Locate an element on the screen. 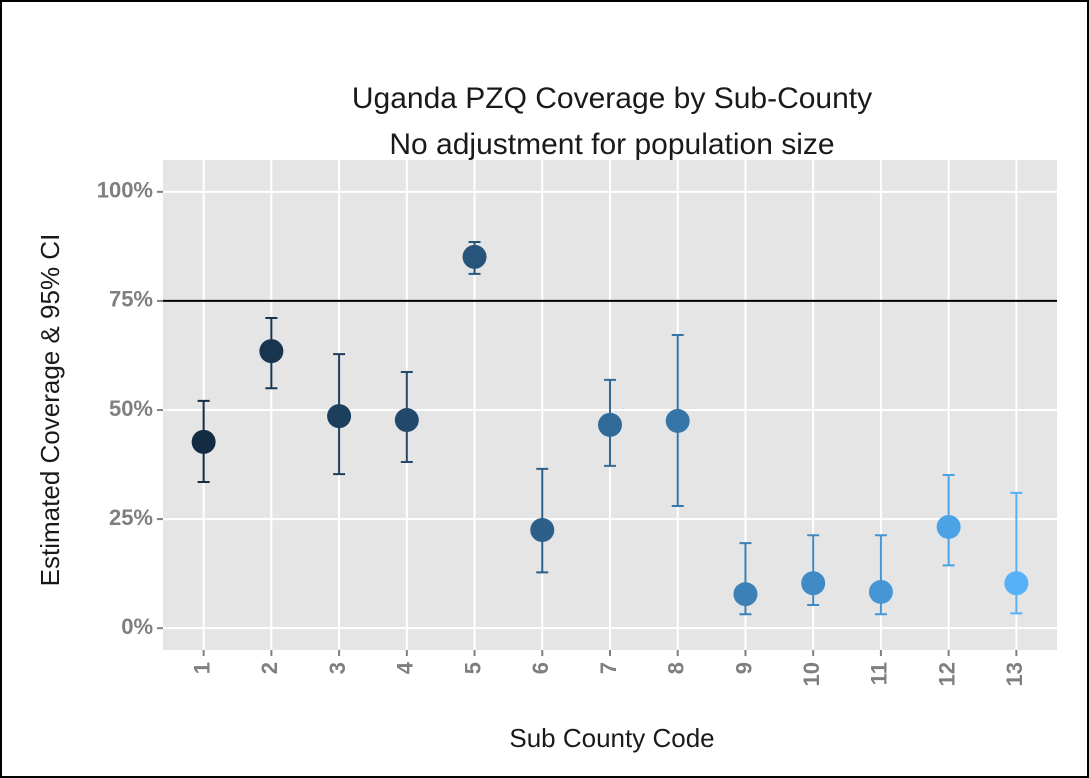  x-tick-label: 8 is located at coordinates (676, 668).